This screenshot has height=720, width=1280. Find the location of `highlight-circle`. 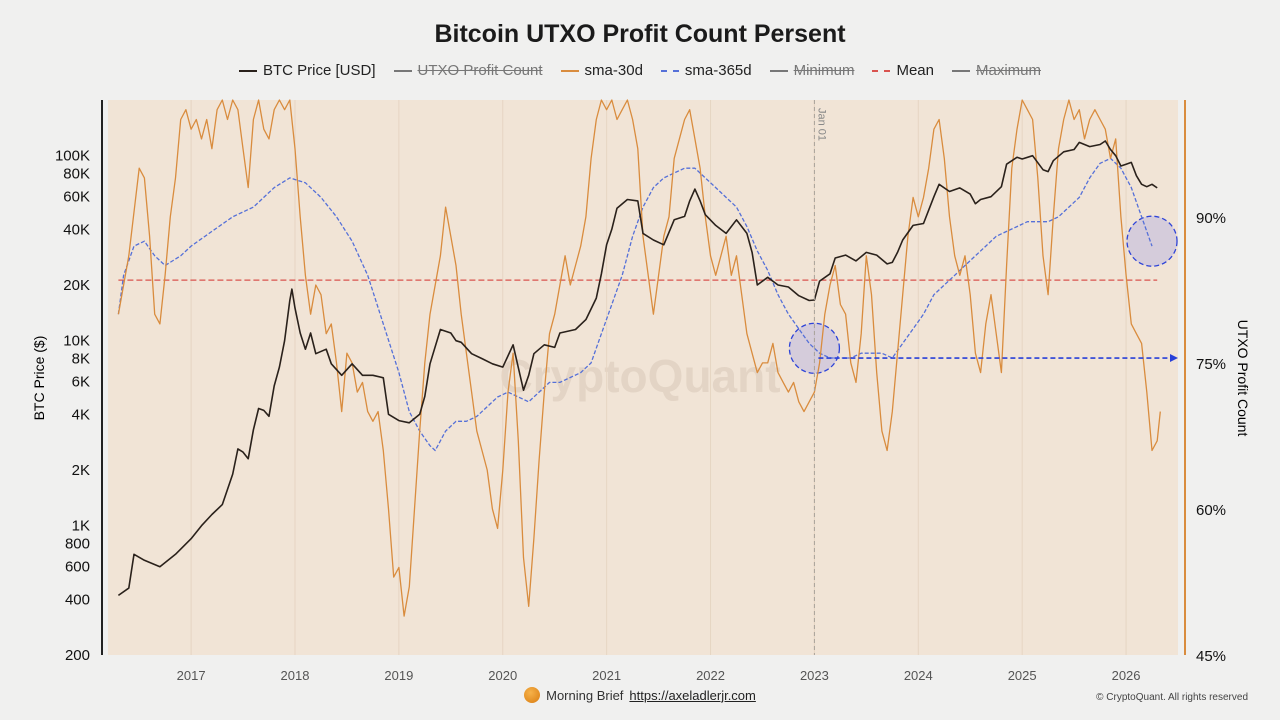

highlight-circle is located at coordinates (1152, 241).